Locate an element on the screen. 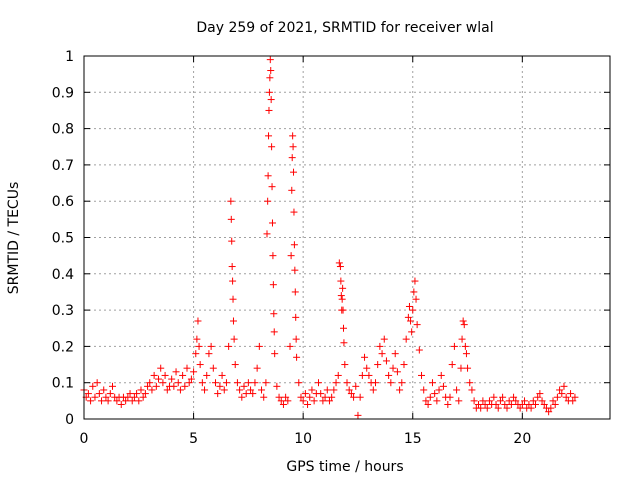 The image size is (640, 480). y-tick-label: 1 is located at coordinates (69, 57).